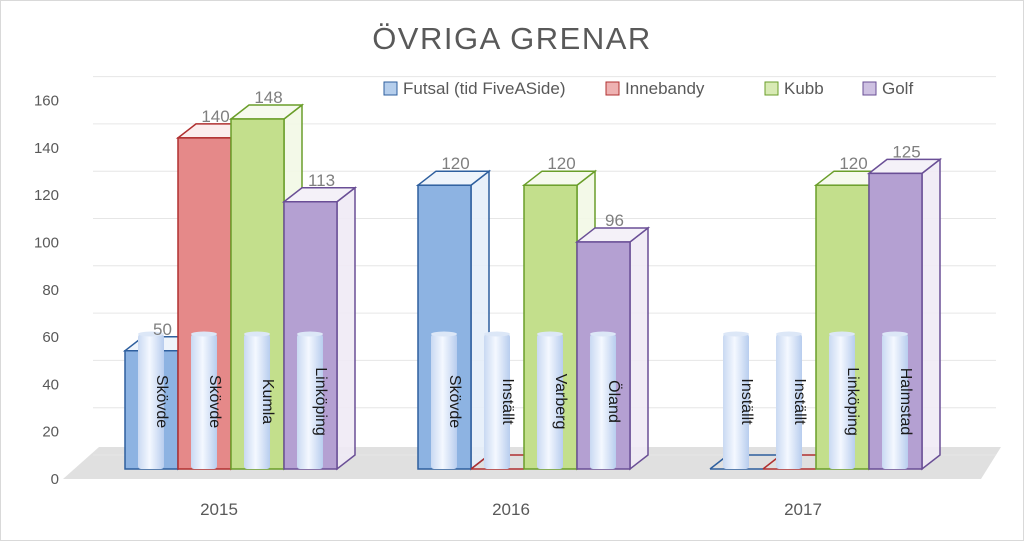  Describe the element at coordinates (897, 88) in the screenshot. I see `legend-label: Golf` at that location.